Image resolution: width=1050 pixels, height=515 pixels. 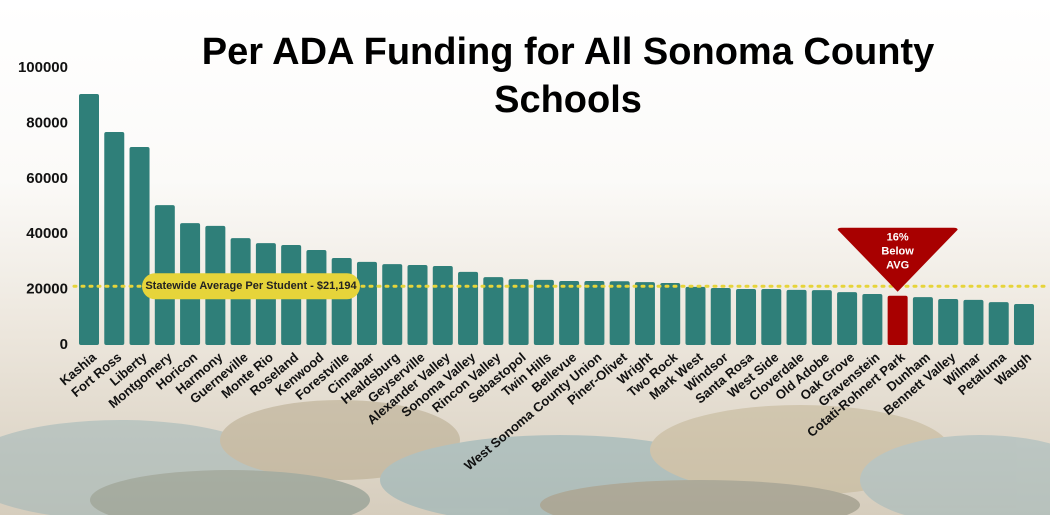 I want to click on annotation-text: Below, so click(x=897, y=252).